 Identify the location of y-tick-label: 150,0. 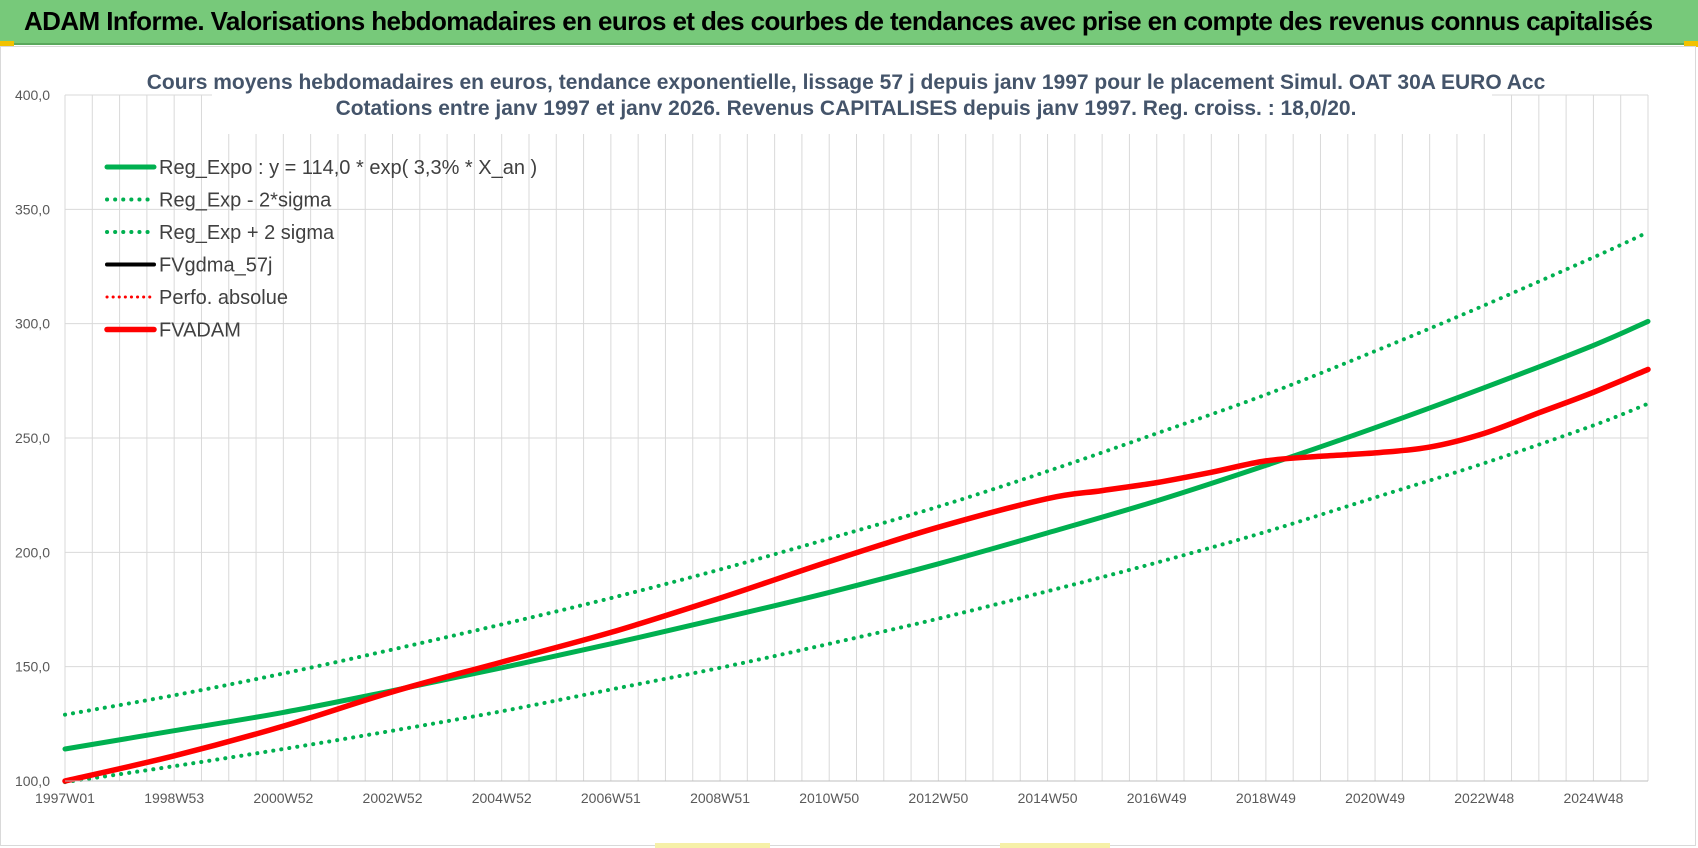
(32, 667).